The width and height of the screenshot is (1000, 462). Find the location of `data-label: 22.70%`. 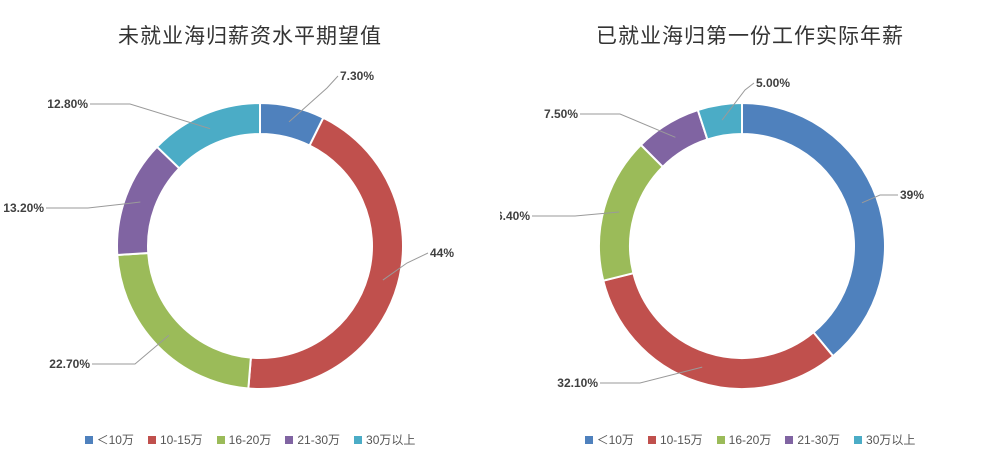

data-label: 22.70% is located at coordinates (69, 364).